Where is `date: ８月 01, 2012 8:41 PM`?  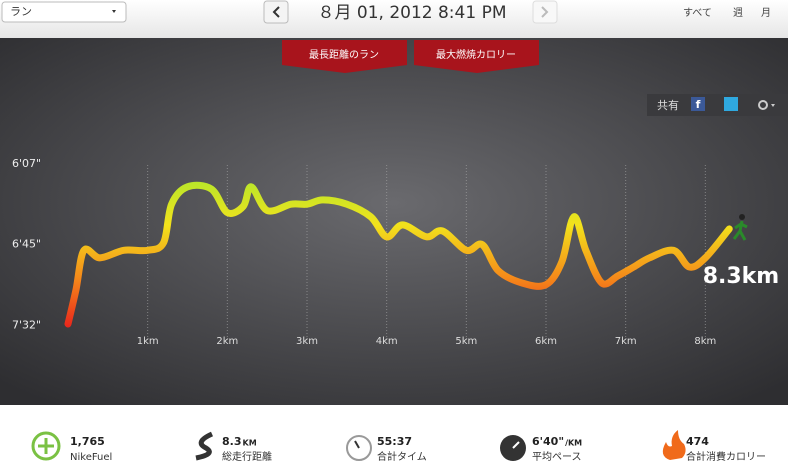
date: ８月 01, 2012 8:41 PM is located at coordinates (411, 13).